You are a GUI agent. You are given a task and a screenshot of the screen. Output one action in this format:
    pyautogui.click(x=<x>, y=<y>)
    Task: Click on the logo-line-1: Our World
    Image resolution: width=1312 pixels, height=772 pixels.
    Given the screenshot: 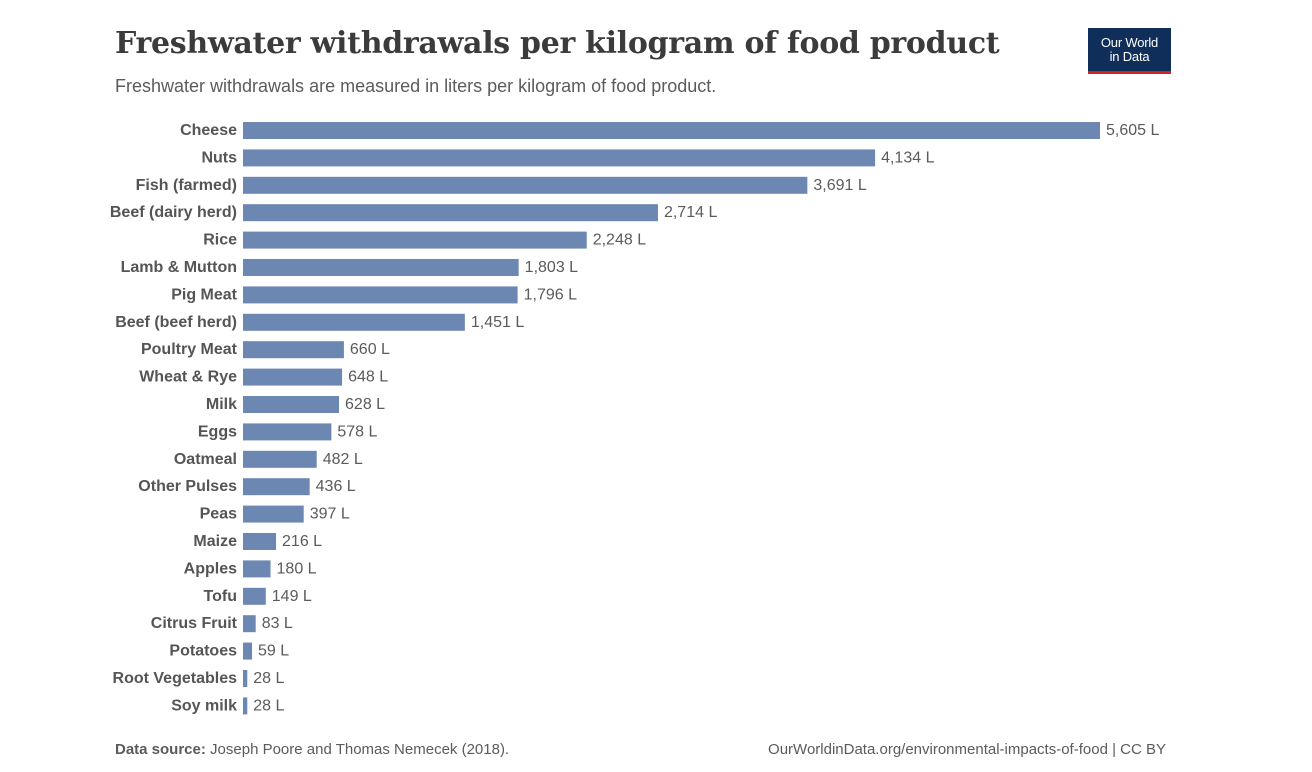 What is the action you would take?
    pyautogui.click(x=1129, y=42)
    